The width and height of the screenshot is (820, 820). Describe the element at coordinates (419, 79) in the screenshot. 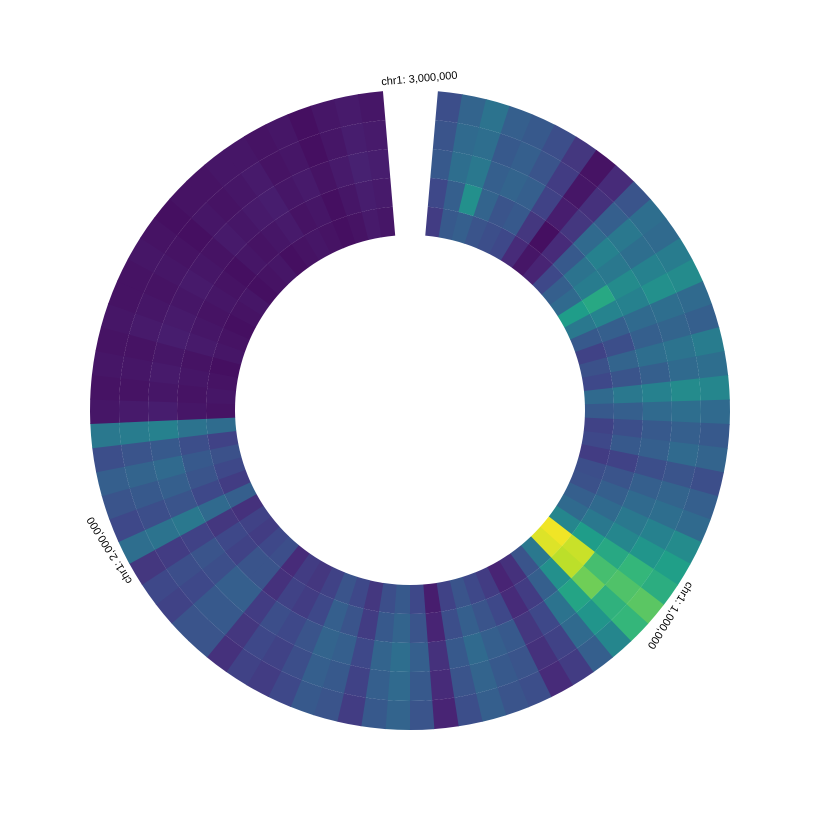

I see `tick-label: chr1: 3,000,000` at that location.